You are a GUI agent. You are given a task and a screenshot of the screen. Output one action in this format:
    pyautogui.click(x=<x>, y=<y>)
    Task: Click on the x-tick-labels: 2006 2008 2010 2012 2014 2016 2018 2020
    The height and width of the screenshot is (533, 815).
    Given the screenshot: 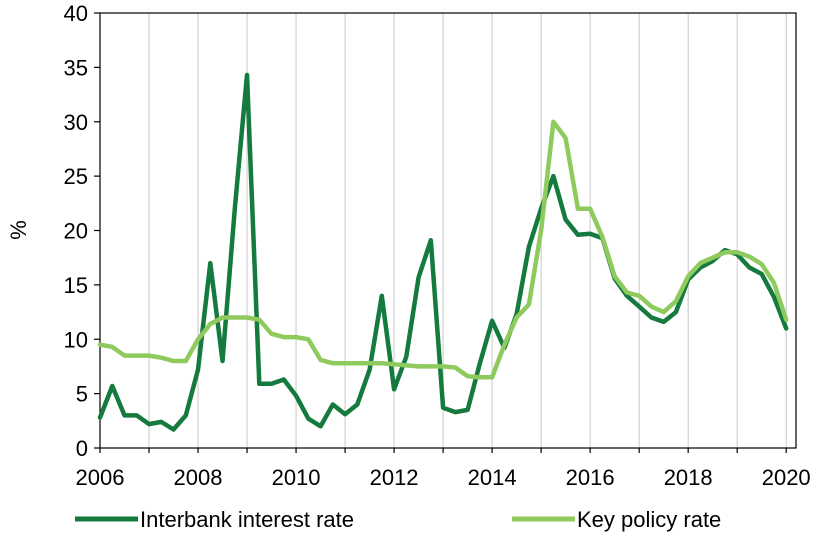 What is the action you would take?
    pyautogui.click(x=443, y=477)
    